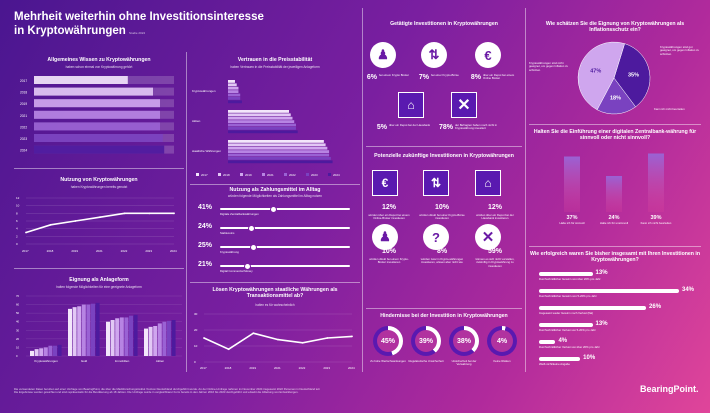 Image resolution: width=710 pixels, height=413 pixels. I want to click on year-label: 2024, so click(23, 151).